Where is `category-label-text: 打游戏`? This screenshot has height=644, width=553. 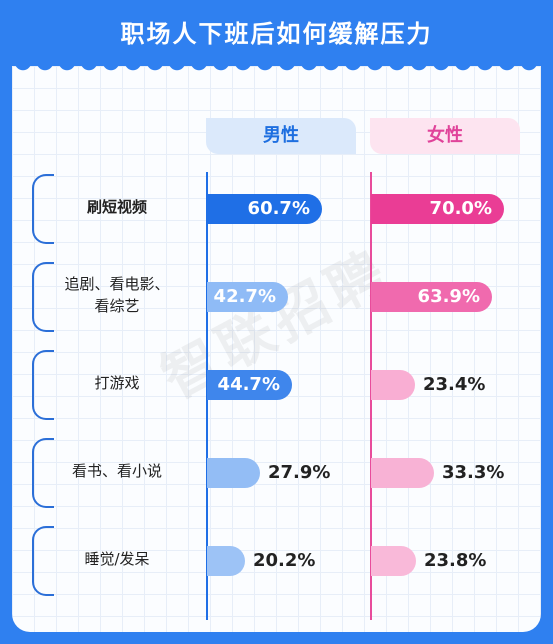
category-label-text: 打游戏 is located at coordinates (116, 383).